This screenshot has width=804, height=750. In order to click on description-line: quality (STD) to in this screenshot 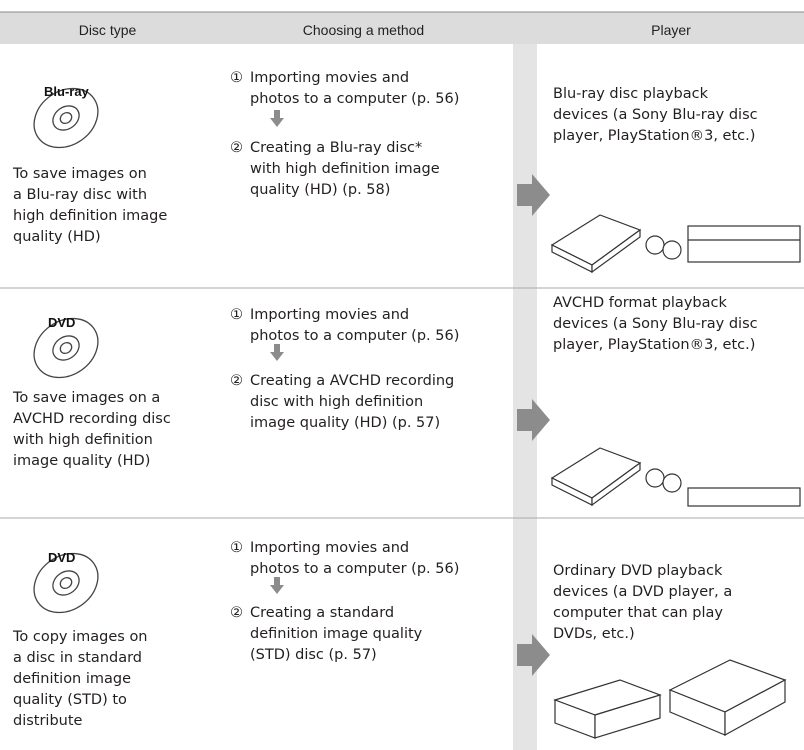, I will do `click(70, 700)`.